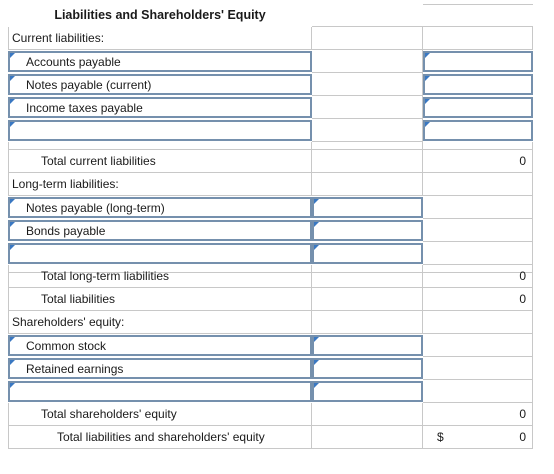 The image size is (554, 474). I want to click on table-row: Common stock, so click(270, 345).